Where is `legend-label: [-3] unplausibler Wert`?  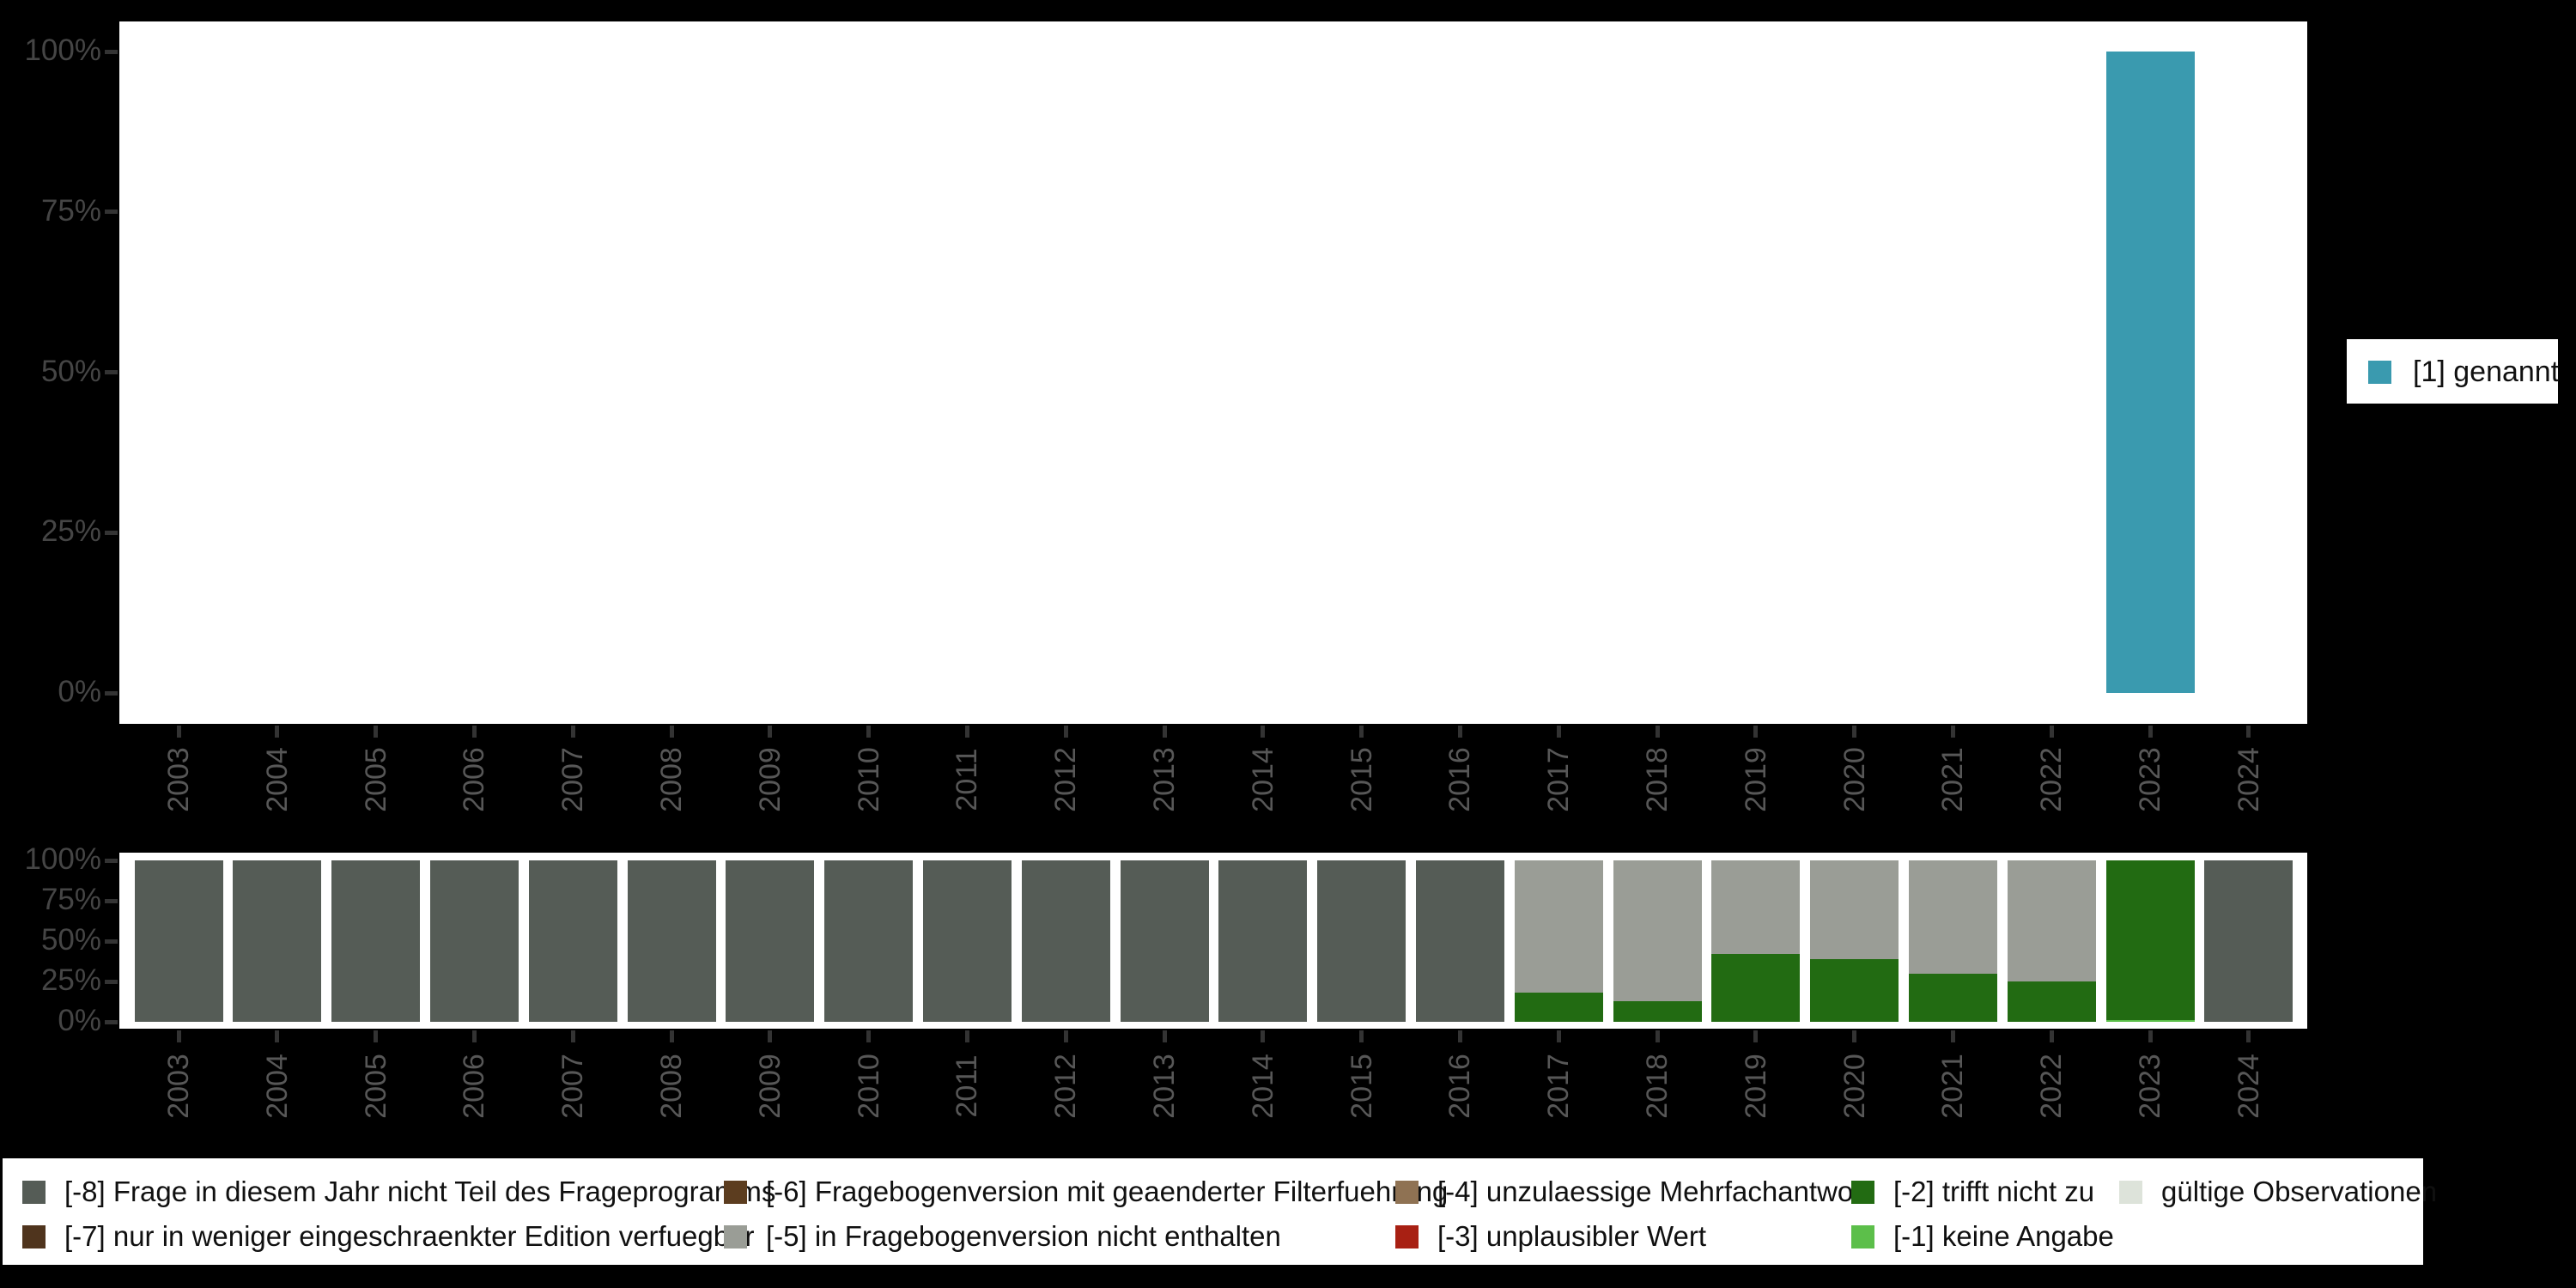
legend-label: [-3] unplausibler Wert is located at coordinates (1572, 1236).